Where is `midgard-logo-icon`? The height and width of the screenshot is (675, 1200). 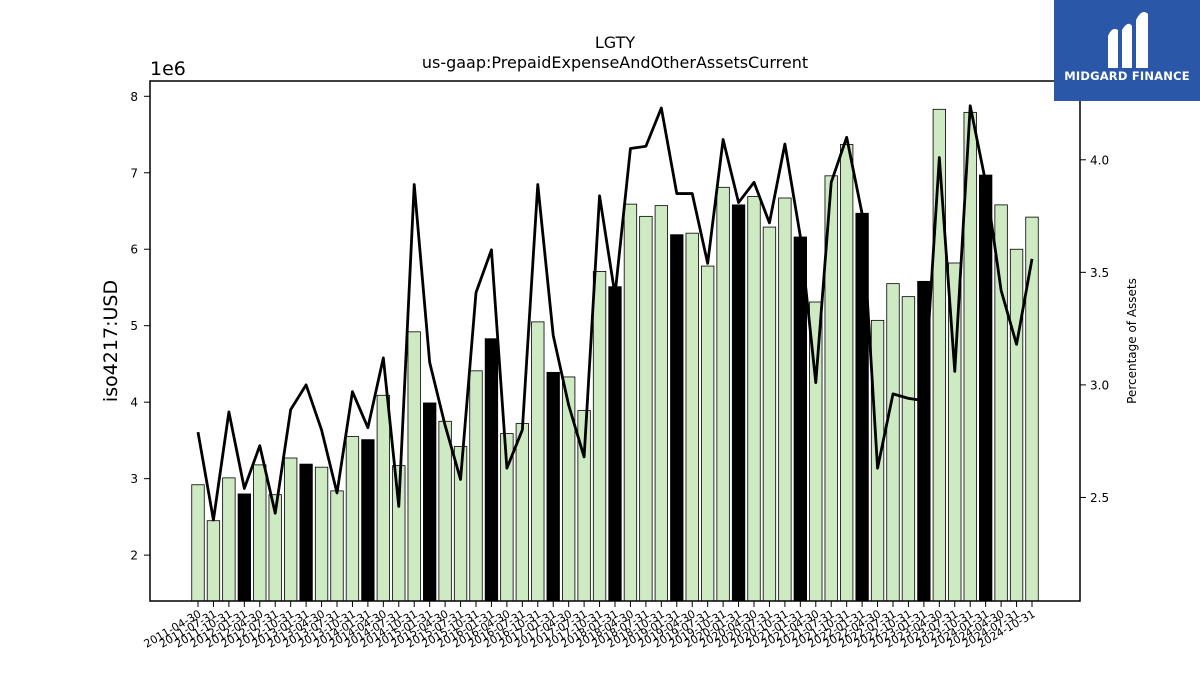 midgard-logo-icon is located at coordinates (1128, 40).